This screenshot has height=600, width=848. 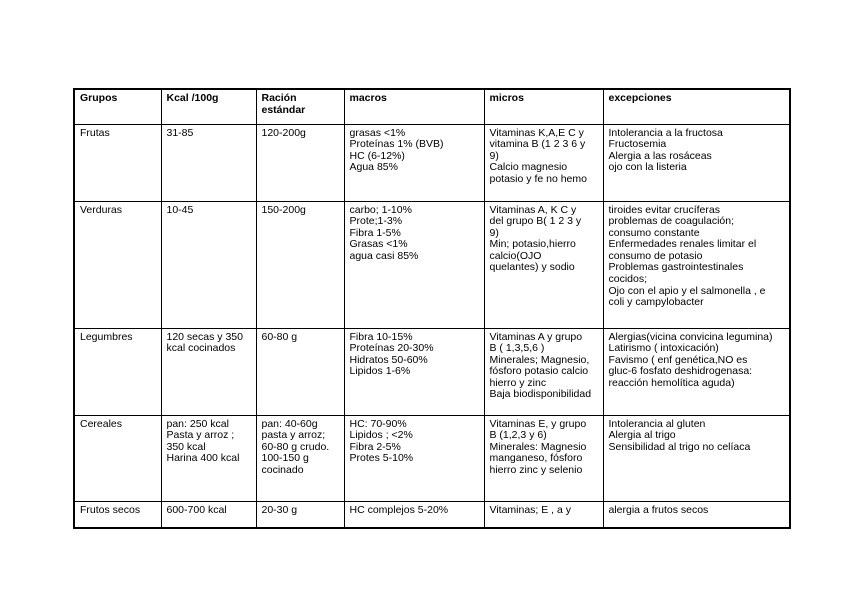 I want to click on cell-grupo: Cereales, so click(x=117, y=458).